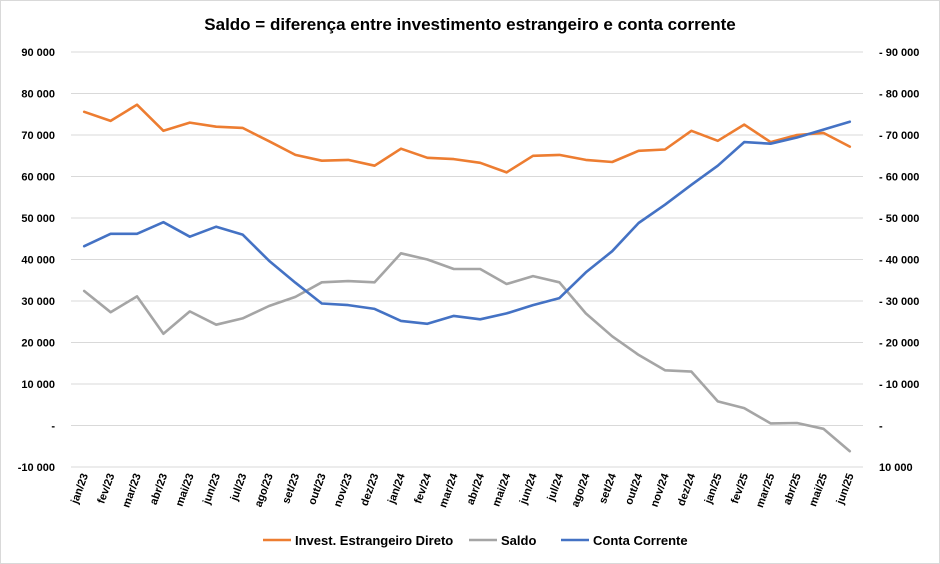  I want to click on y-tick-label-right: - 80 000, so click(899, 95).